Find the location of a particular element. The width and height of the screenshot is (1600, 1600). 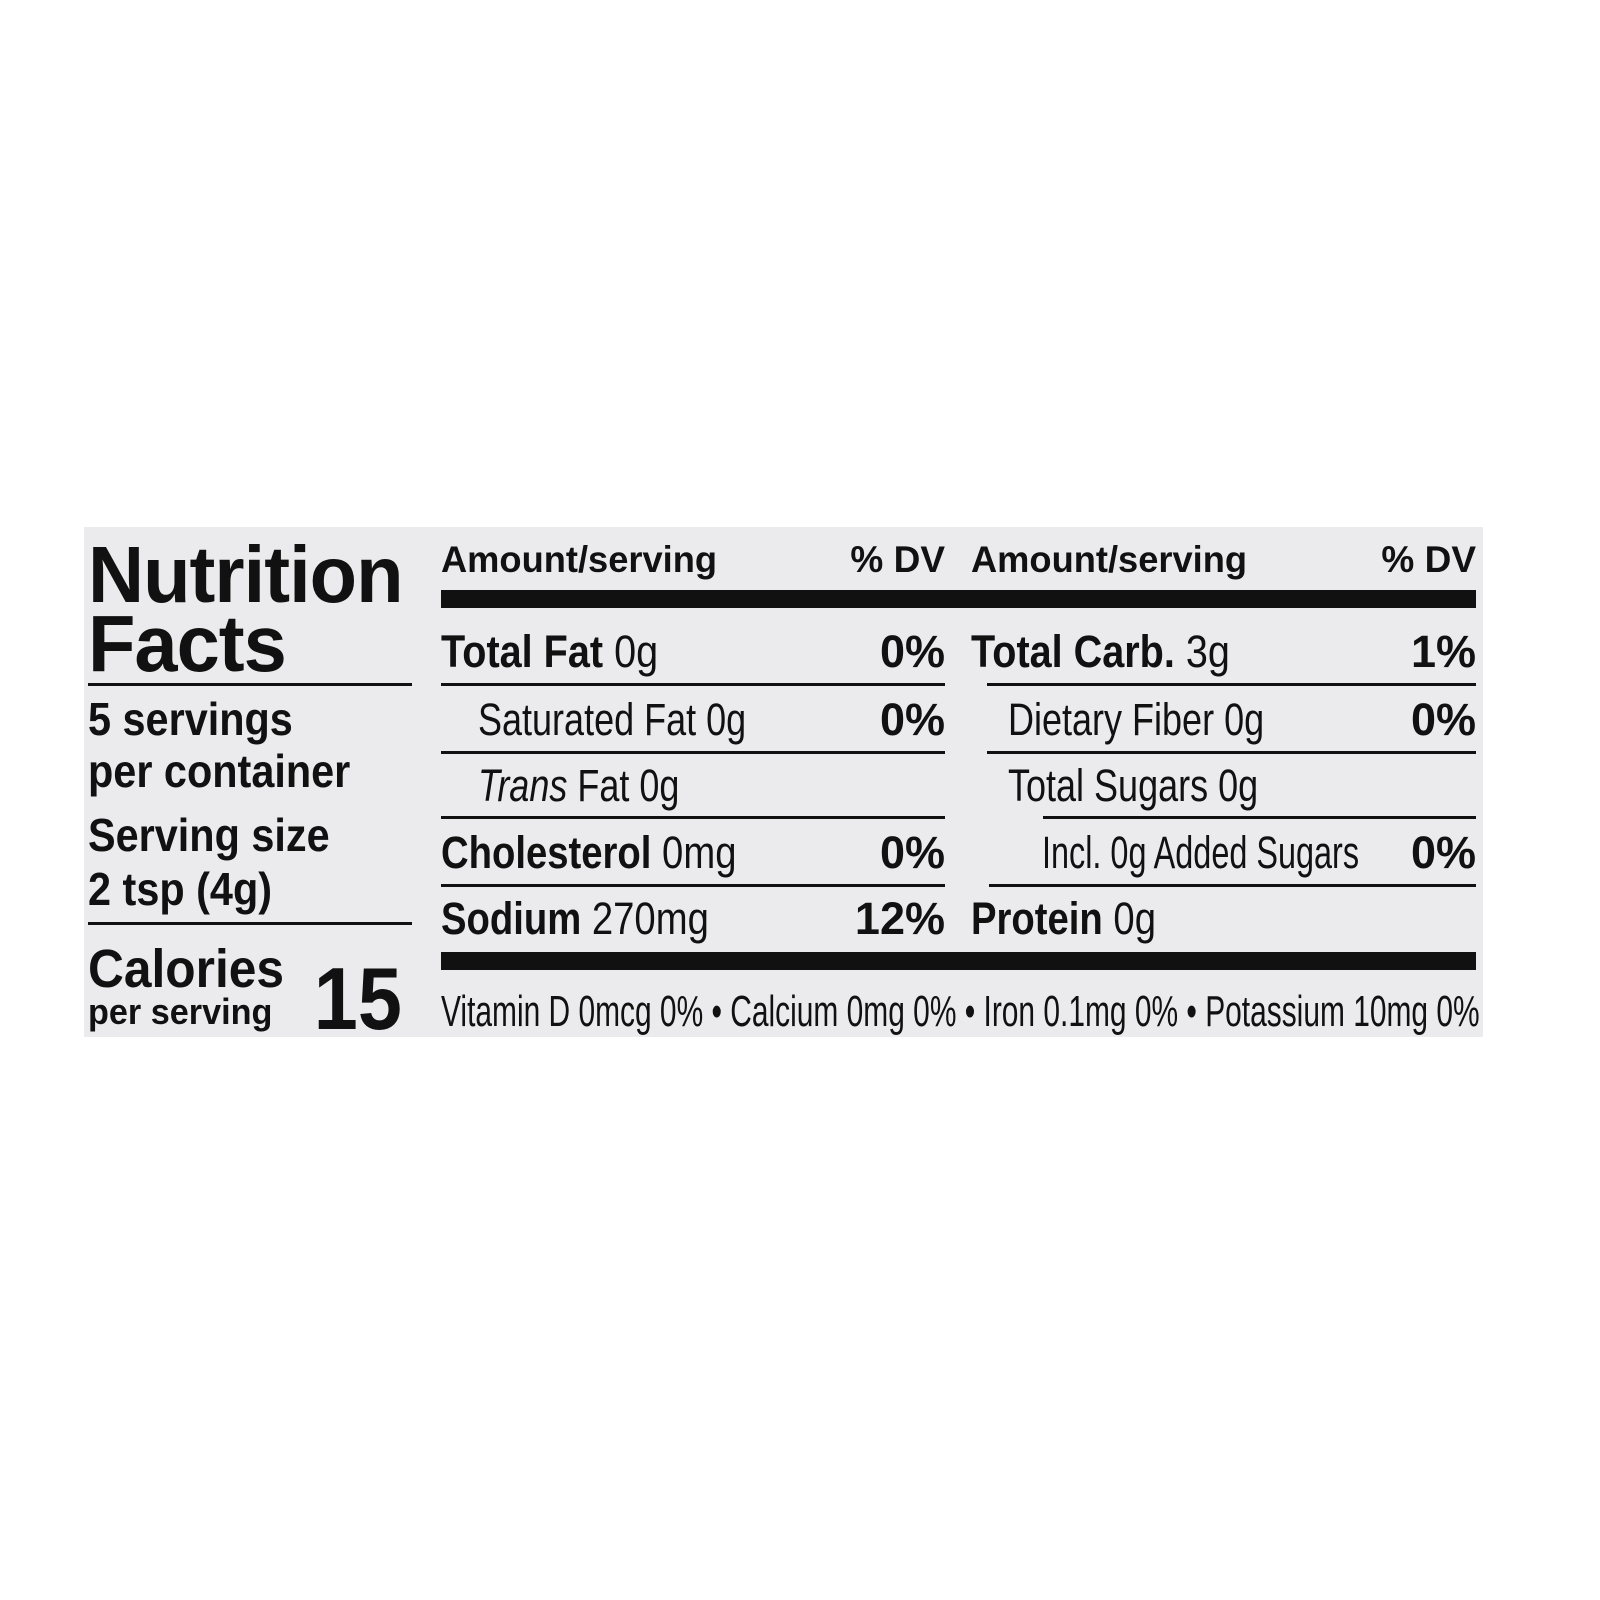

row-cholesterol: Cholesterol 0mg is located at coordinates (589, 852).